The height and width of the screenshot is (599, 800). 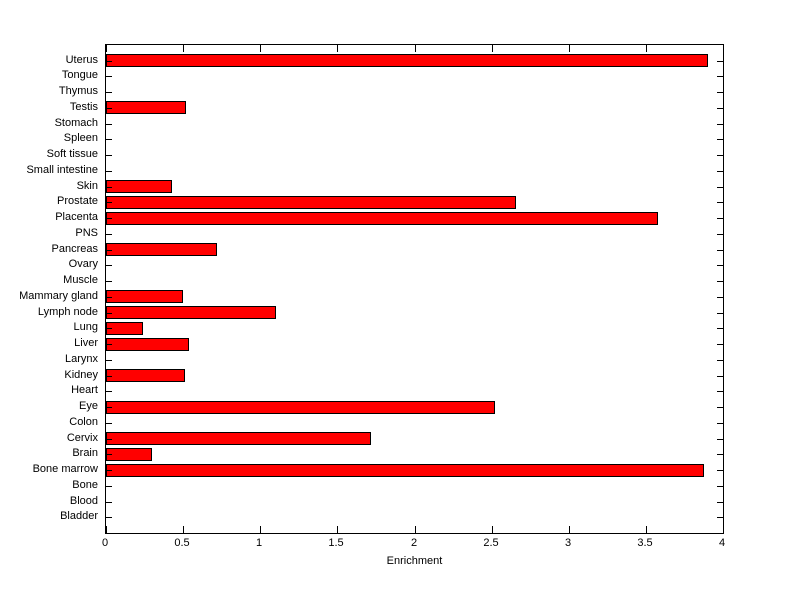 I want to click on y-tick-label: Skin, so click(x=87, y=186).